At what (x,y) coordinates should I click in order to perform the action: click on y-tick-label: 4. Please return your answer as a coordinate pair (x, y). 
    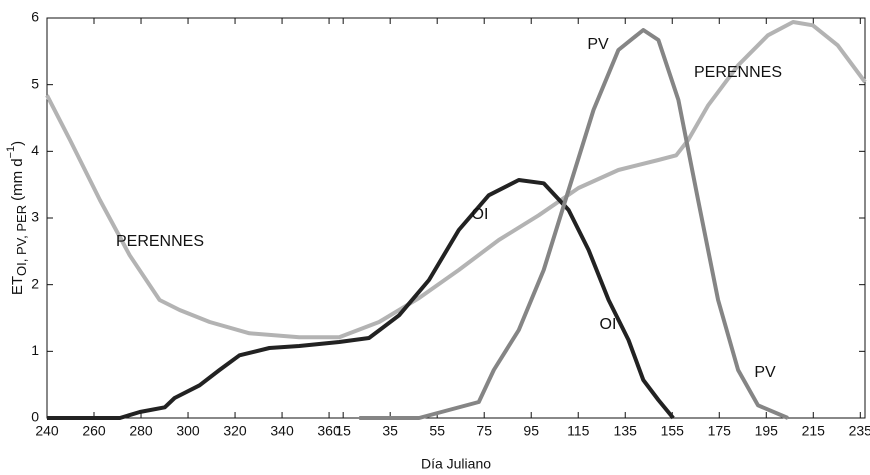
    Looking at the image, I should click on (35, 150).